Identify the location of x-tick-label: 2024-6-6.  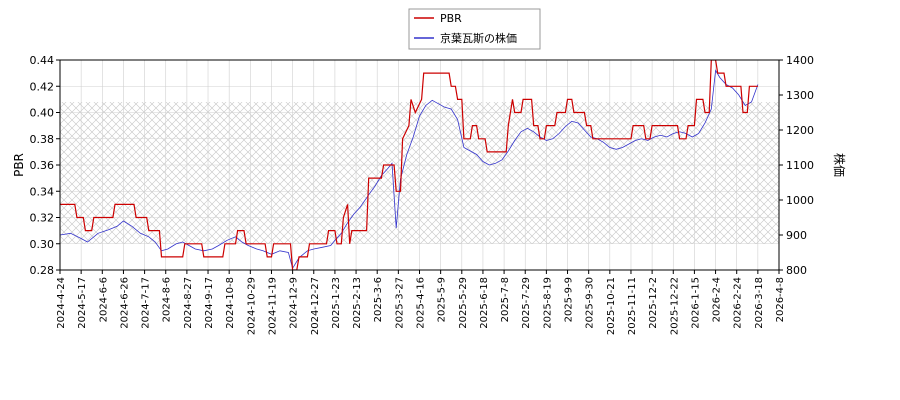
(103, 299).